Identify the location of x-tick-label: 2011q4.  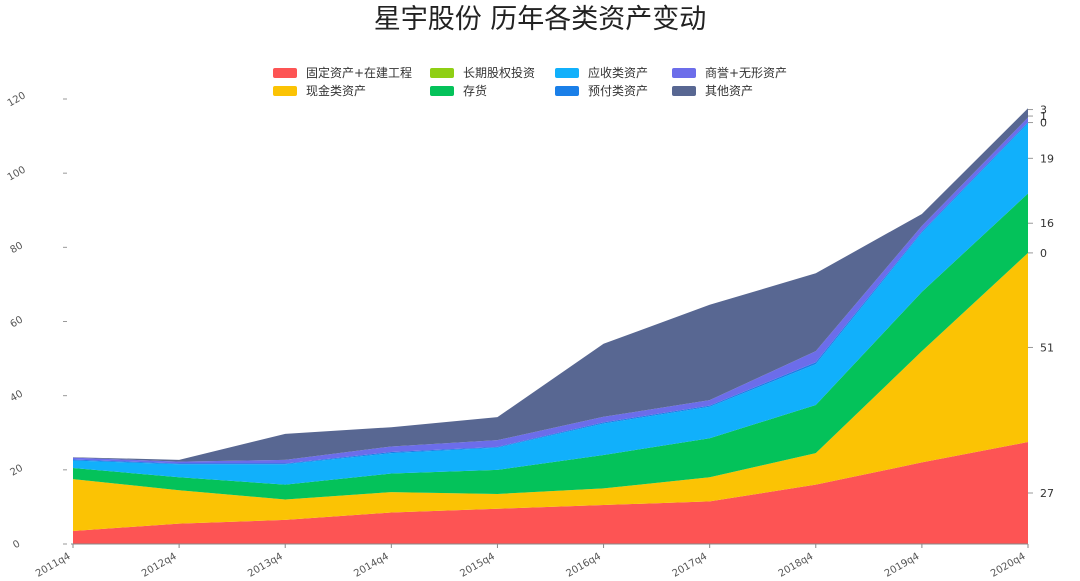
(53, 564).